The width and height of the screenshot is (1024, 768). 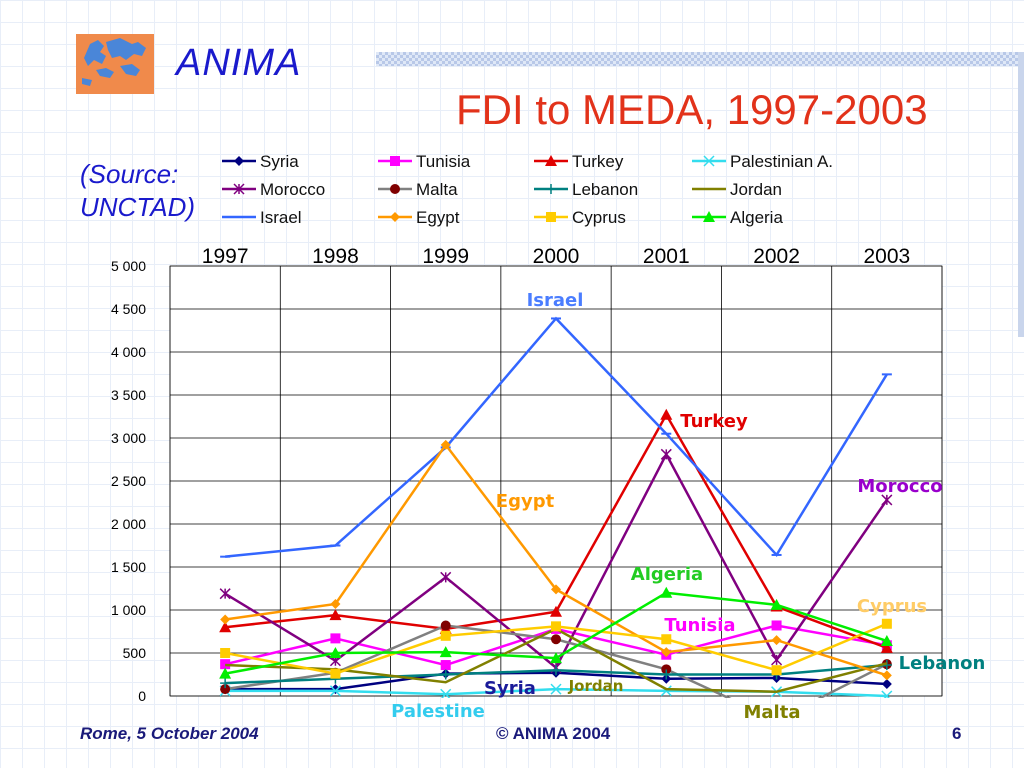 What do you see at coordinates (942, 663) in the screenshot?
I see `annotation-lebanon: Lebanon` at bounding box center [942, 663].